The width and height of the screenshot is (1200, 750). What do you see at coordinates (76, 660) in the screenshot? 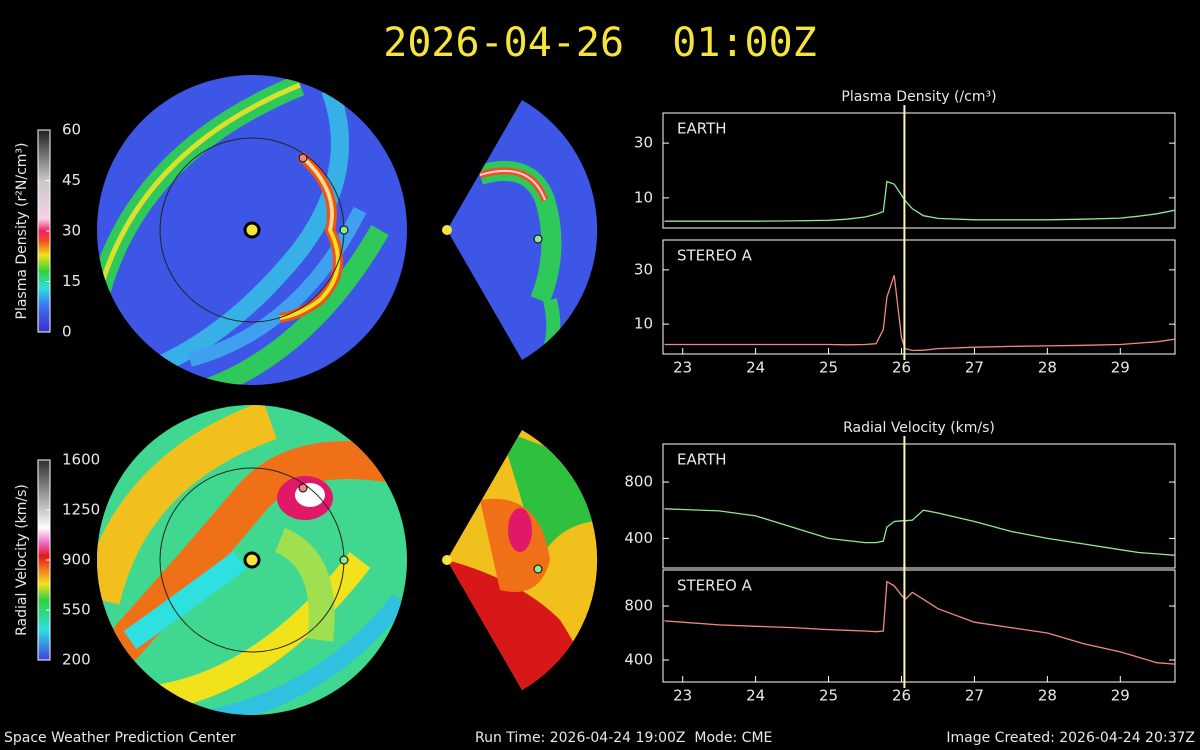
I see `colorbar-tick-label: 200` at bounding box center [76, 660].